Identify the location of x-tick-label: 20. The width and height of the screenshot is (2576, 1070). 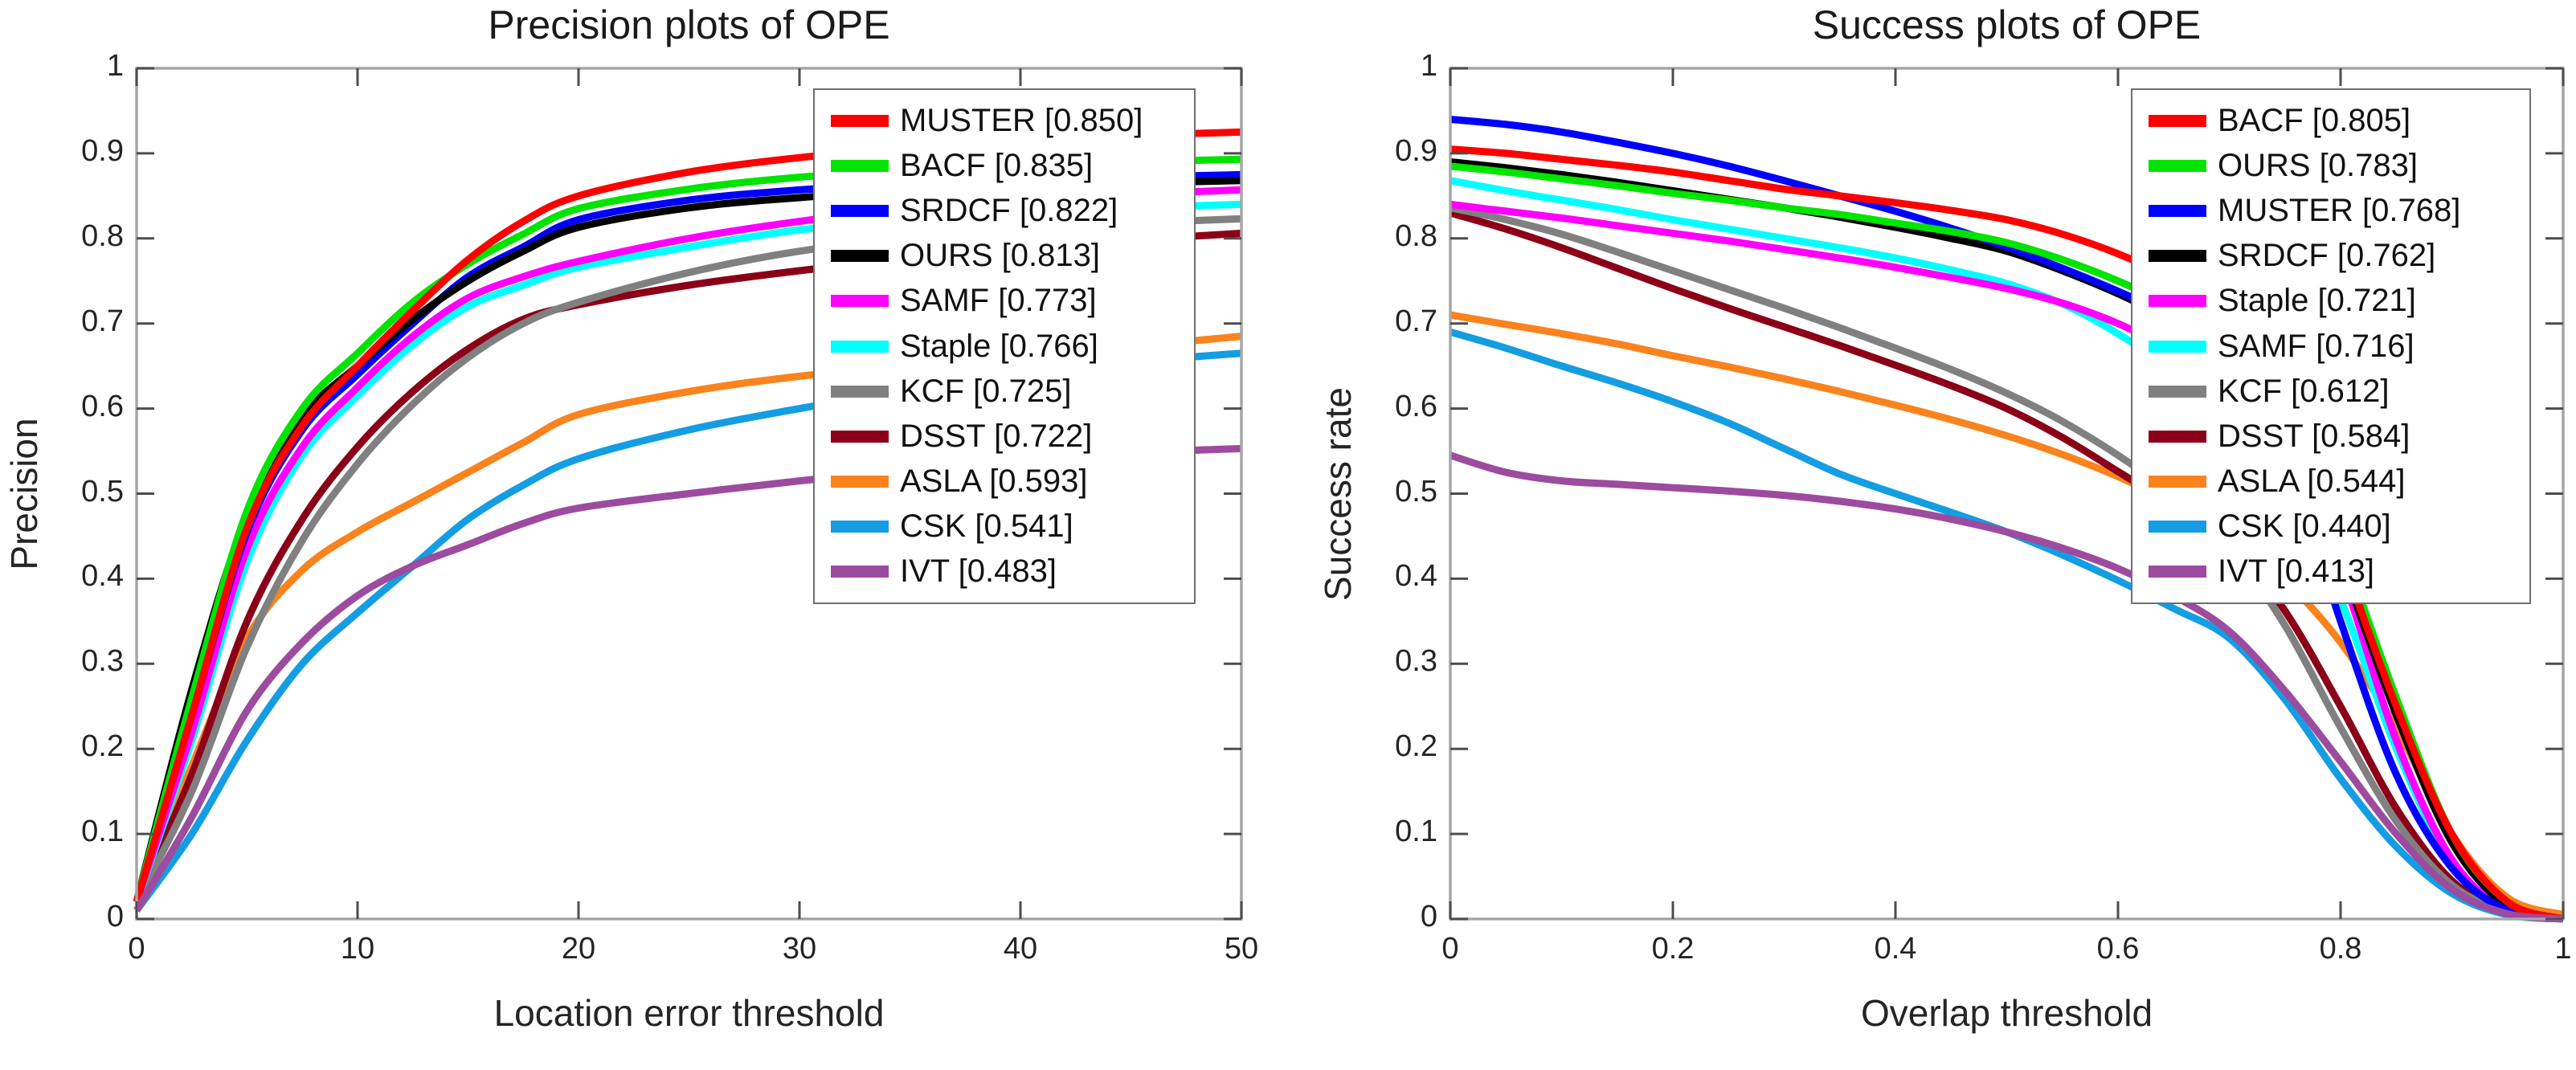
(578, 949).